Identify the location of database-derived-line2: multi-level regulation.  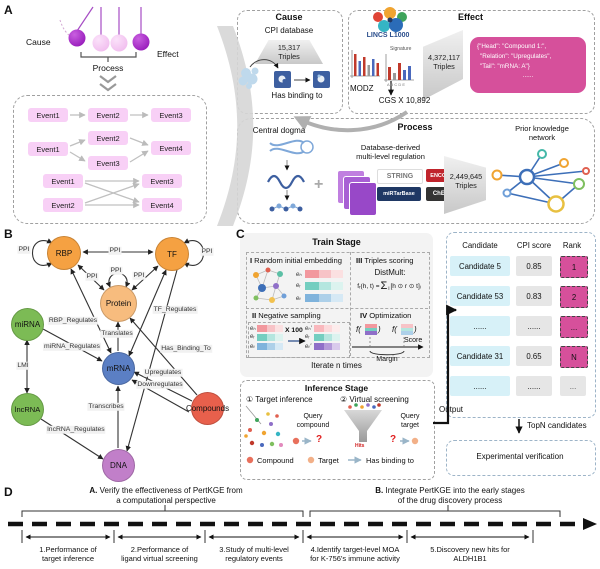
(390, 157).